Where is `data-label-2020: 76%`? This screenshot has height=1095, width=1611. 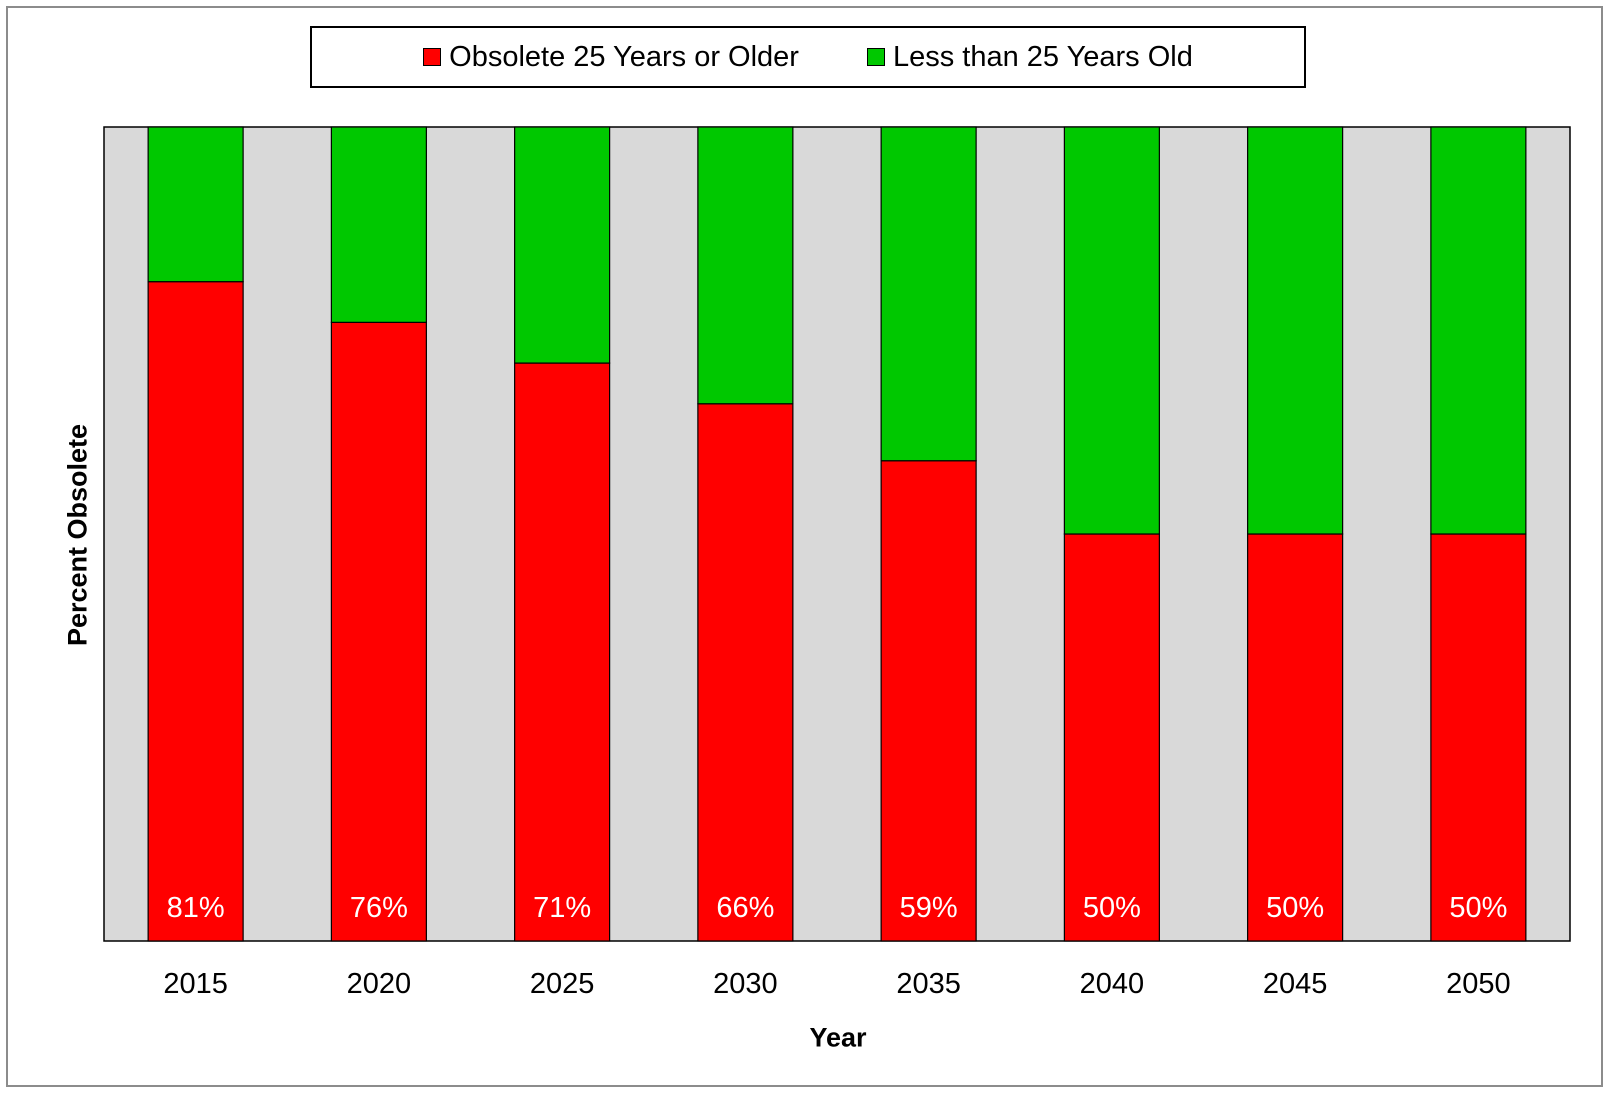 data-label-2020: 76% is located at coordinates (379, 908).